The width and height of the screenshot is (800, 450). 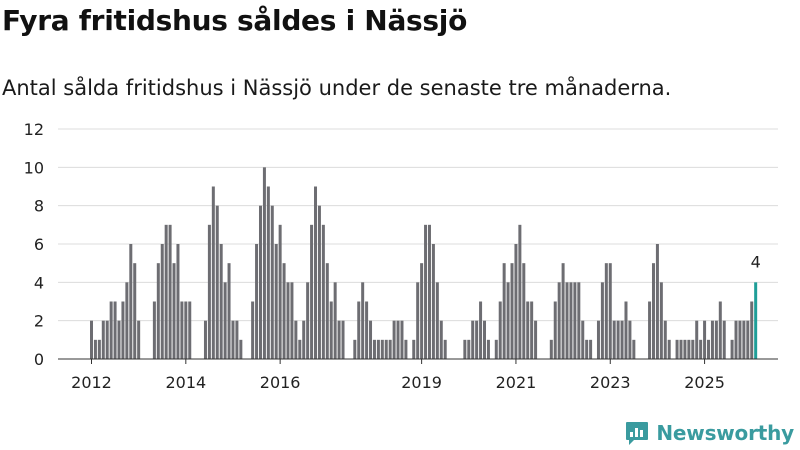 What do you see at coordinates (34, 129) in the screenshot?
I see `y-tick-label: 12` at bounding box center [34, 129].